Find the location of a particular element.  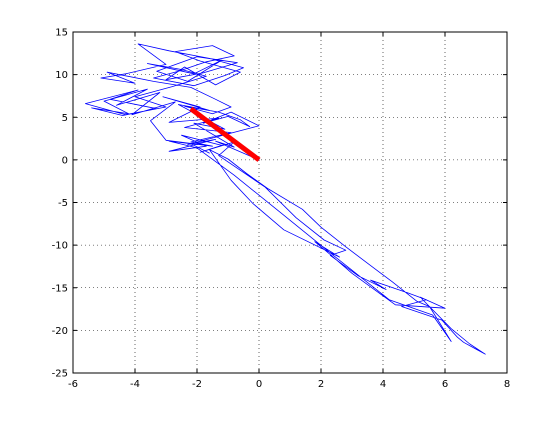

y-tick-label: 10 is located at coordinates (61, 75).